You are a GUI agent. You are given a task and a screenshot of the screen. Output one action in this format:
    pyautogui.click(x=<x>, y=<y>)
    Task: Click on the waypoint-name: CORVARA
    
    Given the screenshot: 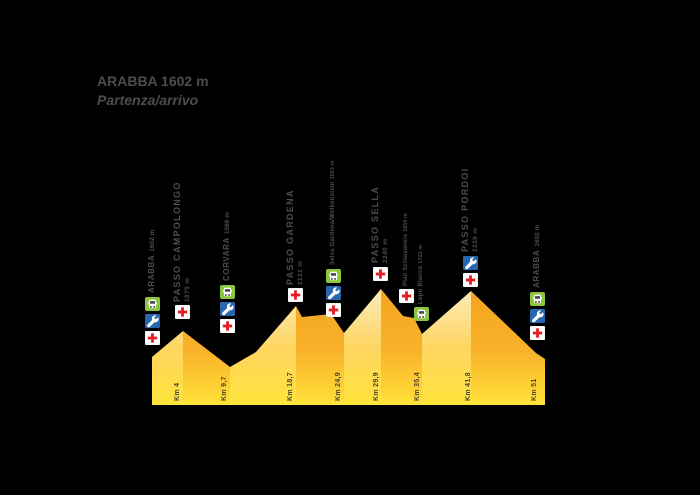 What is the action you would take?
    pyautogui.click(x=226, y=259)
    